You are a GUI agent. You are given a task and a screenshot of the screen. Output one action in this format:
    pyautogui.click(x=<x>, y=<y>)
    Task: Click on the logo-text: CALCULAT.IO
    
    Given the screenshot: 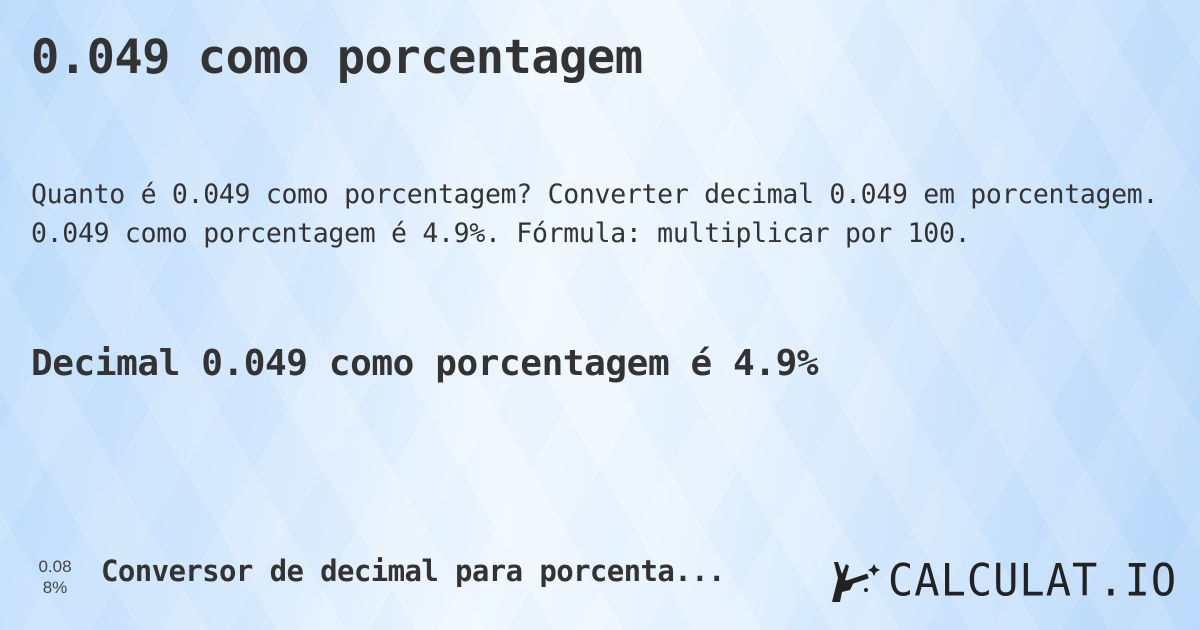 What is the action you would take?
    pyautogui.click(x=1033, y=580)
    